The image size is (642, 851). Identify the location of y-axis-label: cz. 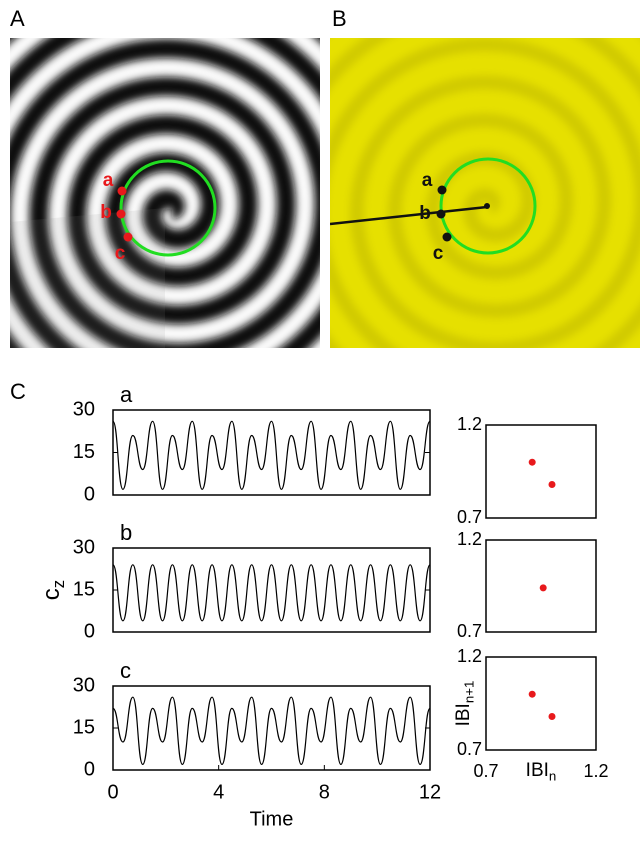
(53, 590).